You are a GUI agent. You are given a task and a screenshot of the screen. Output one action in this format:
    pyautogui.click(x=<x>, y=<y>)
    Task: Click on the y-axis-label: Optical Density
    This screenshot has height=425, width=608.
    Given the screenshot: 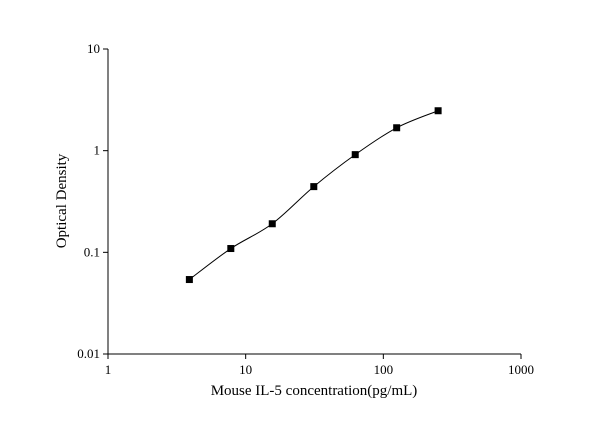 What is the action you would take?
    pyautogui.click(x=62, y=200)
    